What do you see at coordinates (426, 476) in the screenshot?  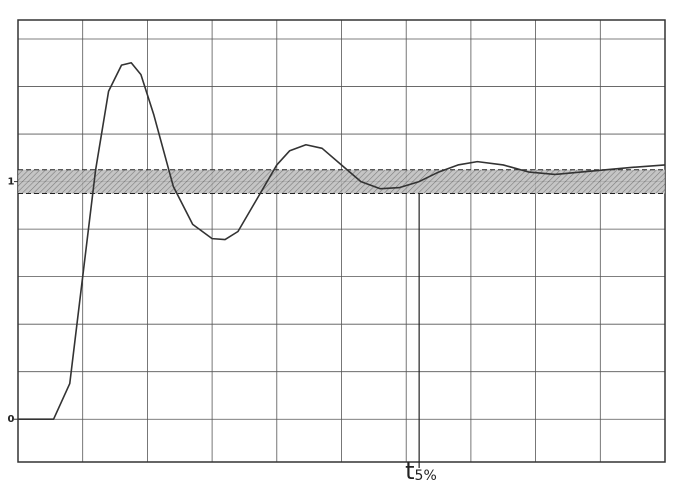 I see `settling-label-sub: 5%` at bounding box center [426, 476].